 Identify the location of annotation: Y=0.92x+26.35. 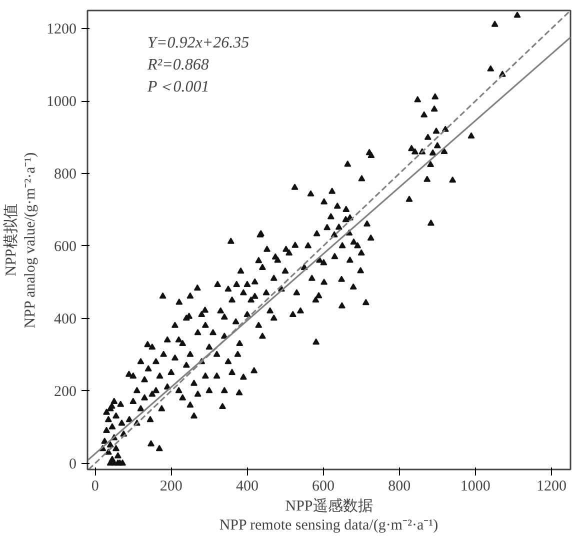
(199, 43).